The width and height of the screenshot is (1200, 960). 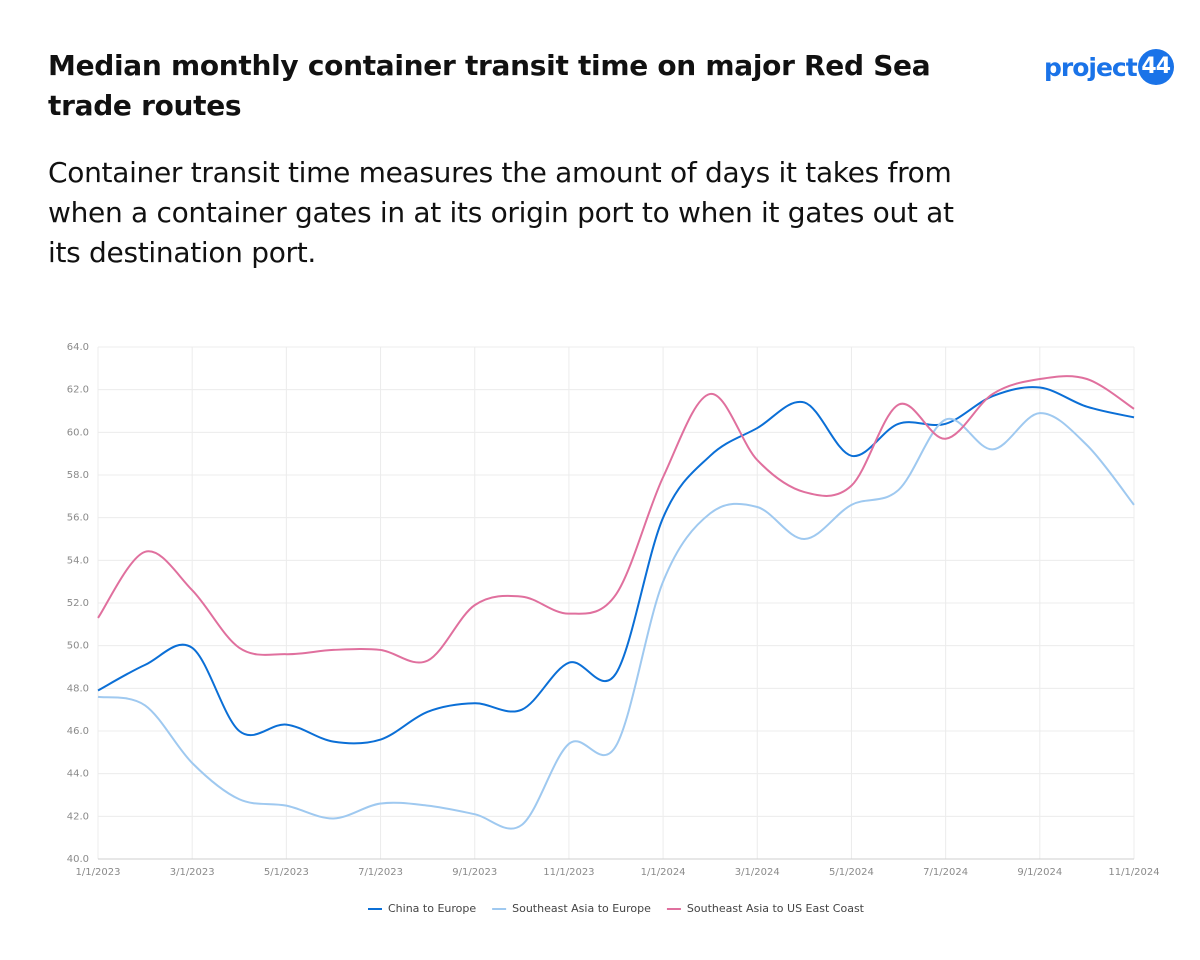 What do you see at coordinates (286, 872) in the screenshot?
I see `x-tick-label: 5/1/2023` at bounding box center [286, 872].